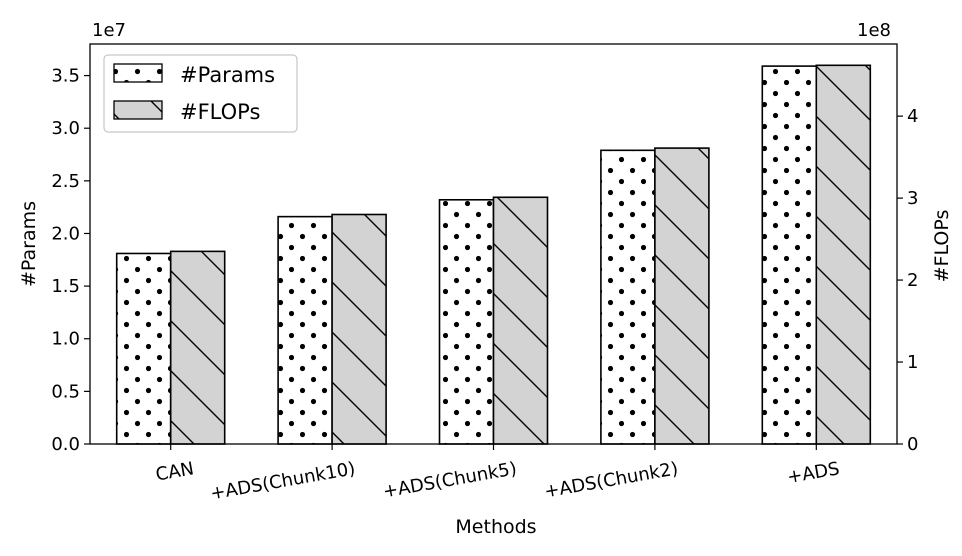 The height and width of the screenshot is (556, 962). Describe the element at coordinates (912, 362) in the screenshot. I see `right-tick-label-1: 1` at that location.